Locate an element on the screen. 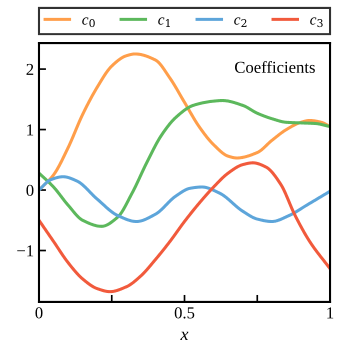 This screenshot has width=342, height=359. legend-label: c$_{2}$ is located at coordinates (240, 22).